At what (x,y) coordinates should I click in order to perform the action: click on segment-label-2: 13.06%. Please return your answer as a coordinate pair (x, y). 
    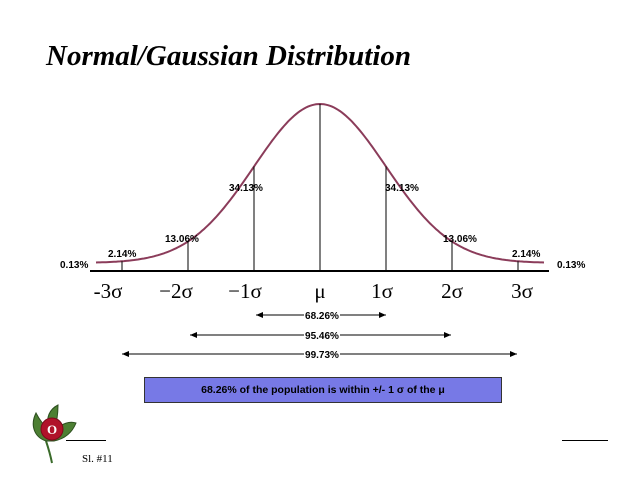
    Looking at the image, I should click on (182, 239).